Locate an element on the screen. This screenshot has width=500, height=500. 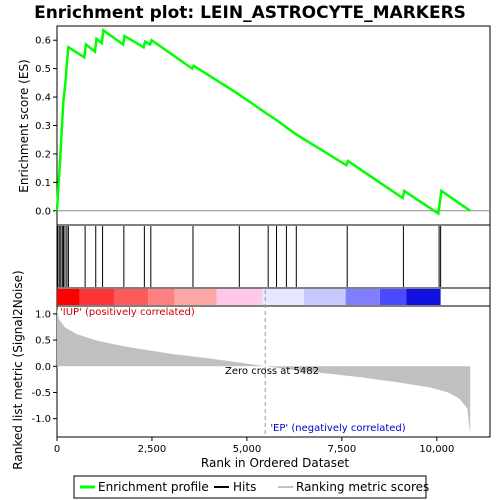
es-y-tick-label: 0.2 is located at coordinates (43, 154).